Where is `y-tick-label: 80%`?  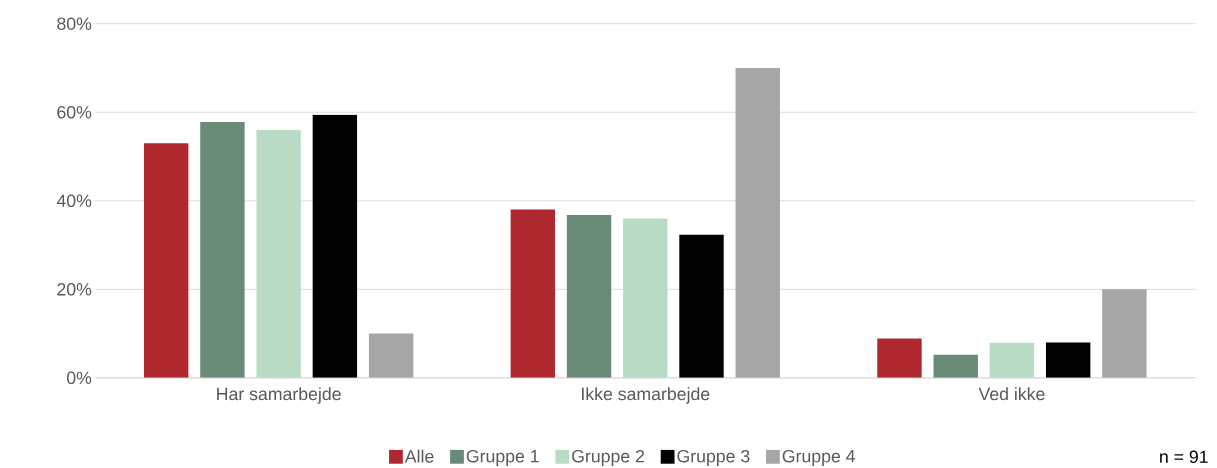 y-tick-label: 80% is located at coordinates (74, 23).